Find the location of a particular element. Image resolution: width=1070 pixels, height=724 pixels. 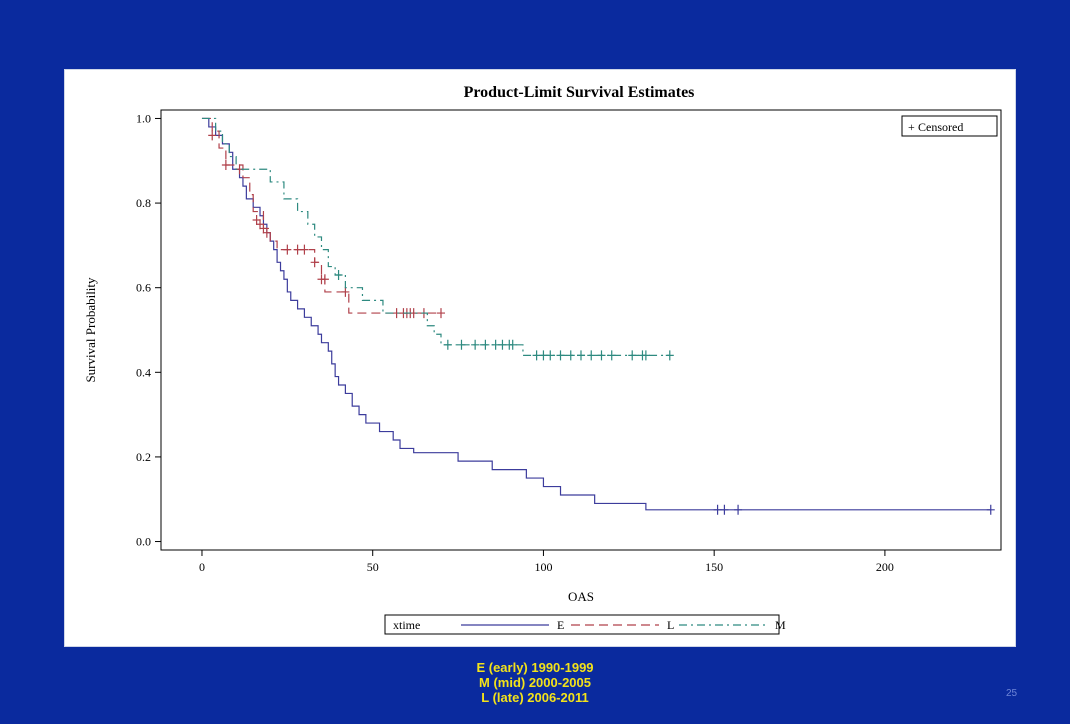

x-tick-label: 50 is located at coordinates (373, 567).